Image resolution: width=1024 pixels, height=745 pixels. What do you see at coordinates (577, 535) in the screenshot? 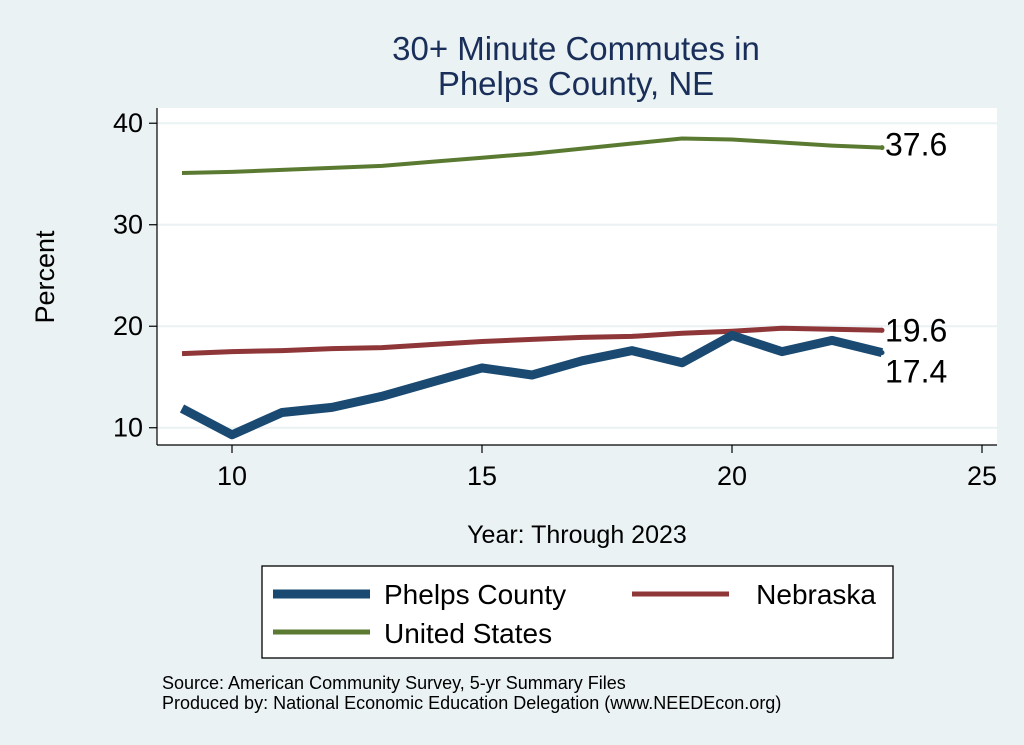
I see `x-axis-title: Year: Through 2023` at bounding box center [577, 535].